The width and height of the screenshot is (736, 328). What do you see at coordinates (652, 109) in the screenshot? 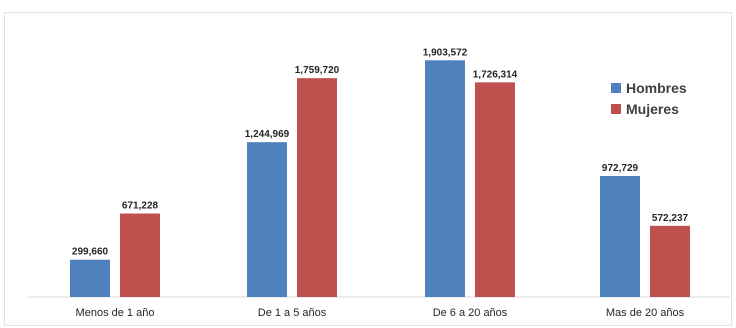
I see `legend-label-mujeres: Mujeres` at bounding box center [652, 109].